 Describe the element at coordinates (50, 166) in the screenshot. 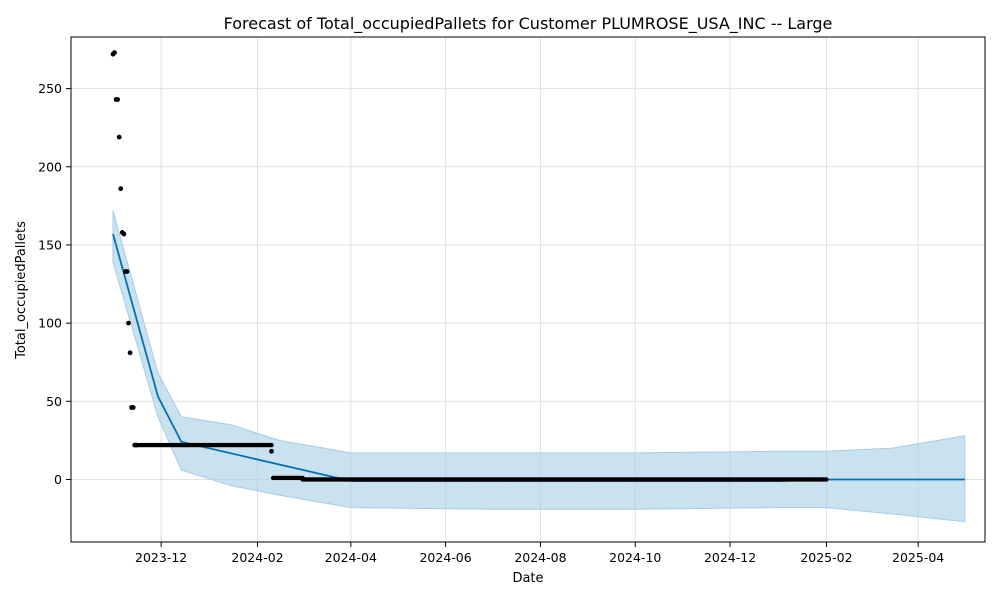

I see `y-tick-label-4: 200` at that location.